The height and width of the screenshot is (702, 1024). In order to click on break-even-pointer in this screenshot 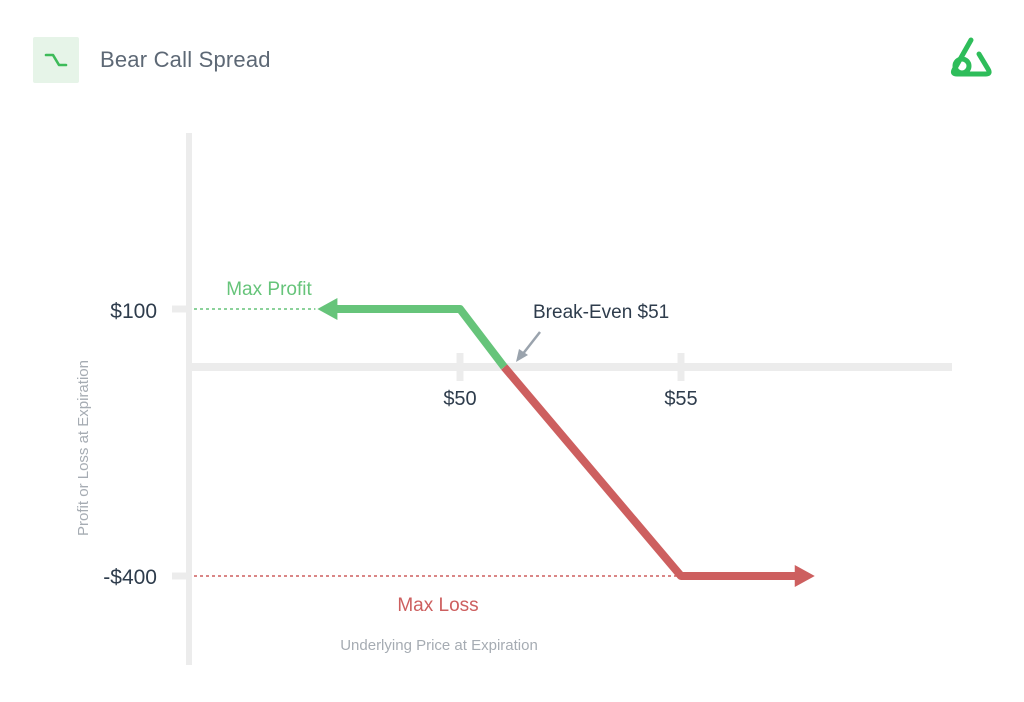, I will do `click(528, 346)`.